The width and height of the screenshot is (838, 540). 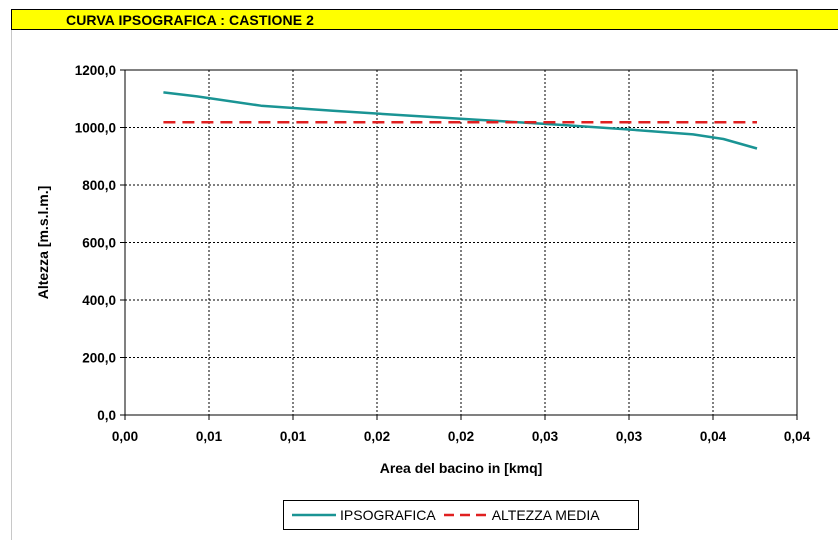 I want to click on y-tick-label: 400,0, so click(x=99, y=300).